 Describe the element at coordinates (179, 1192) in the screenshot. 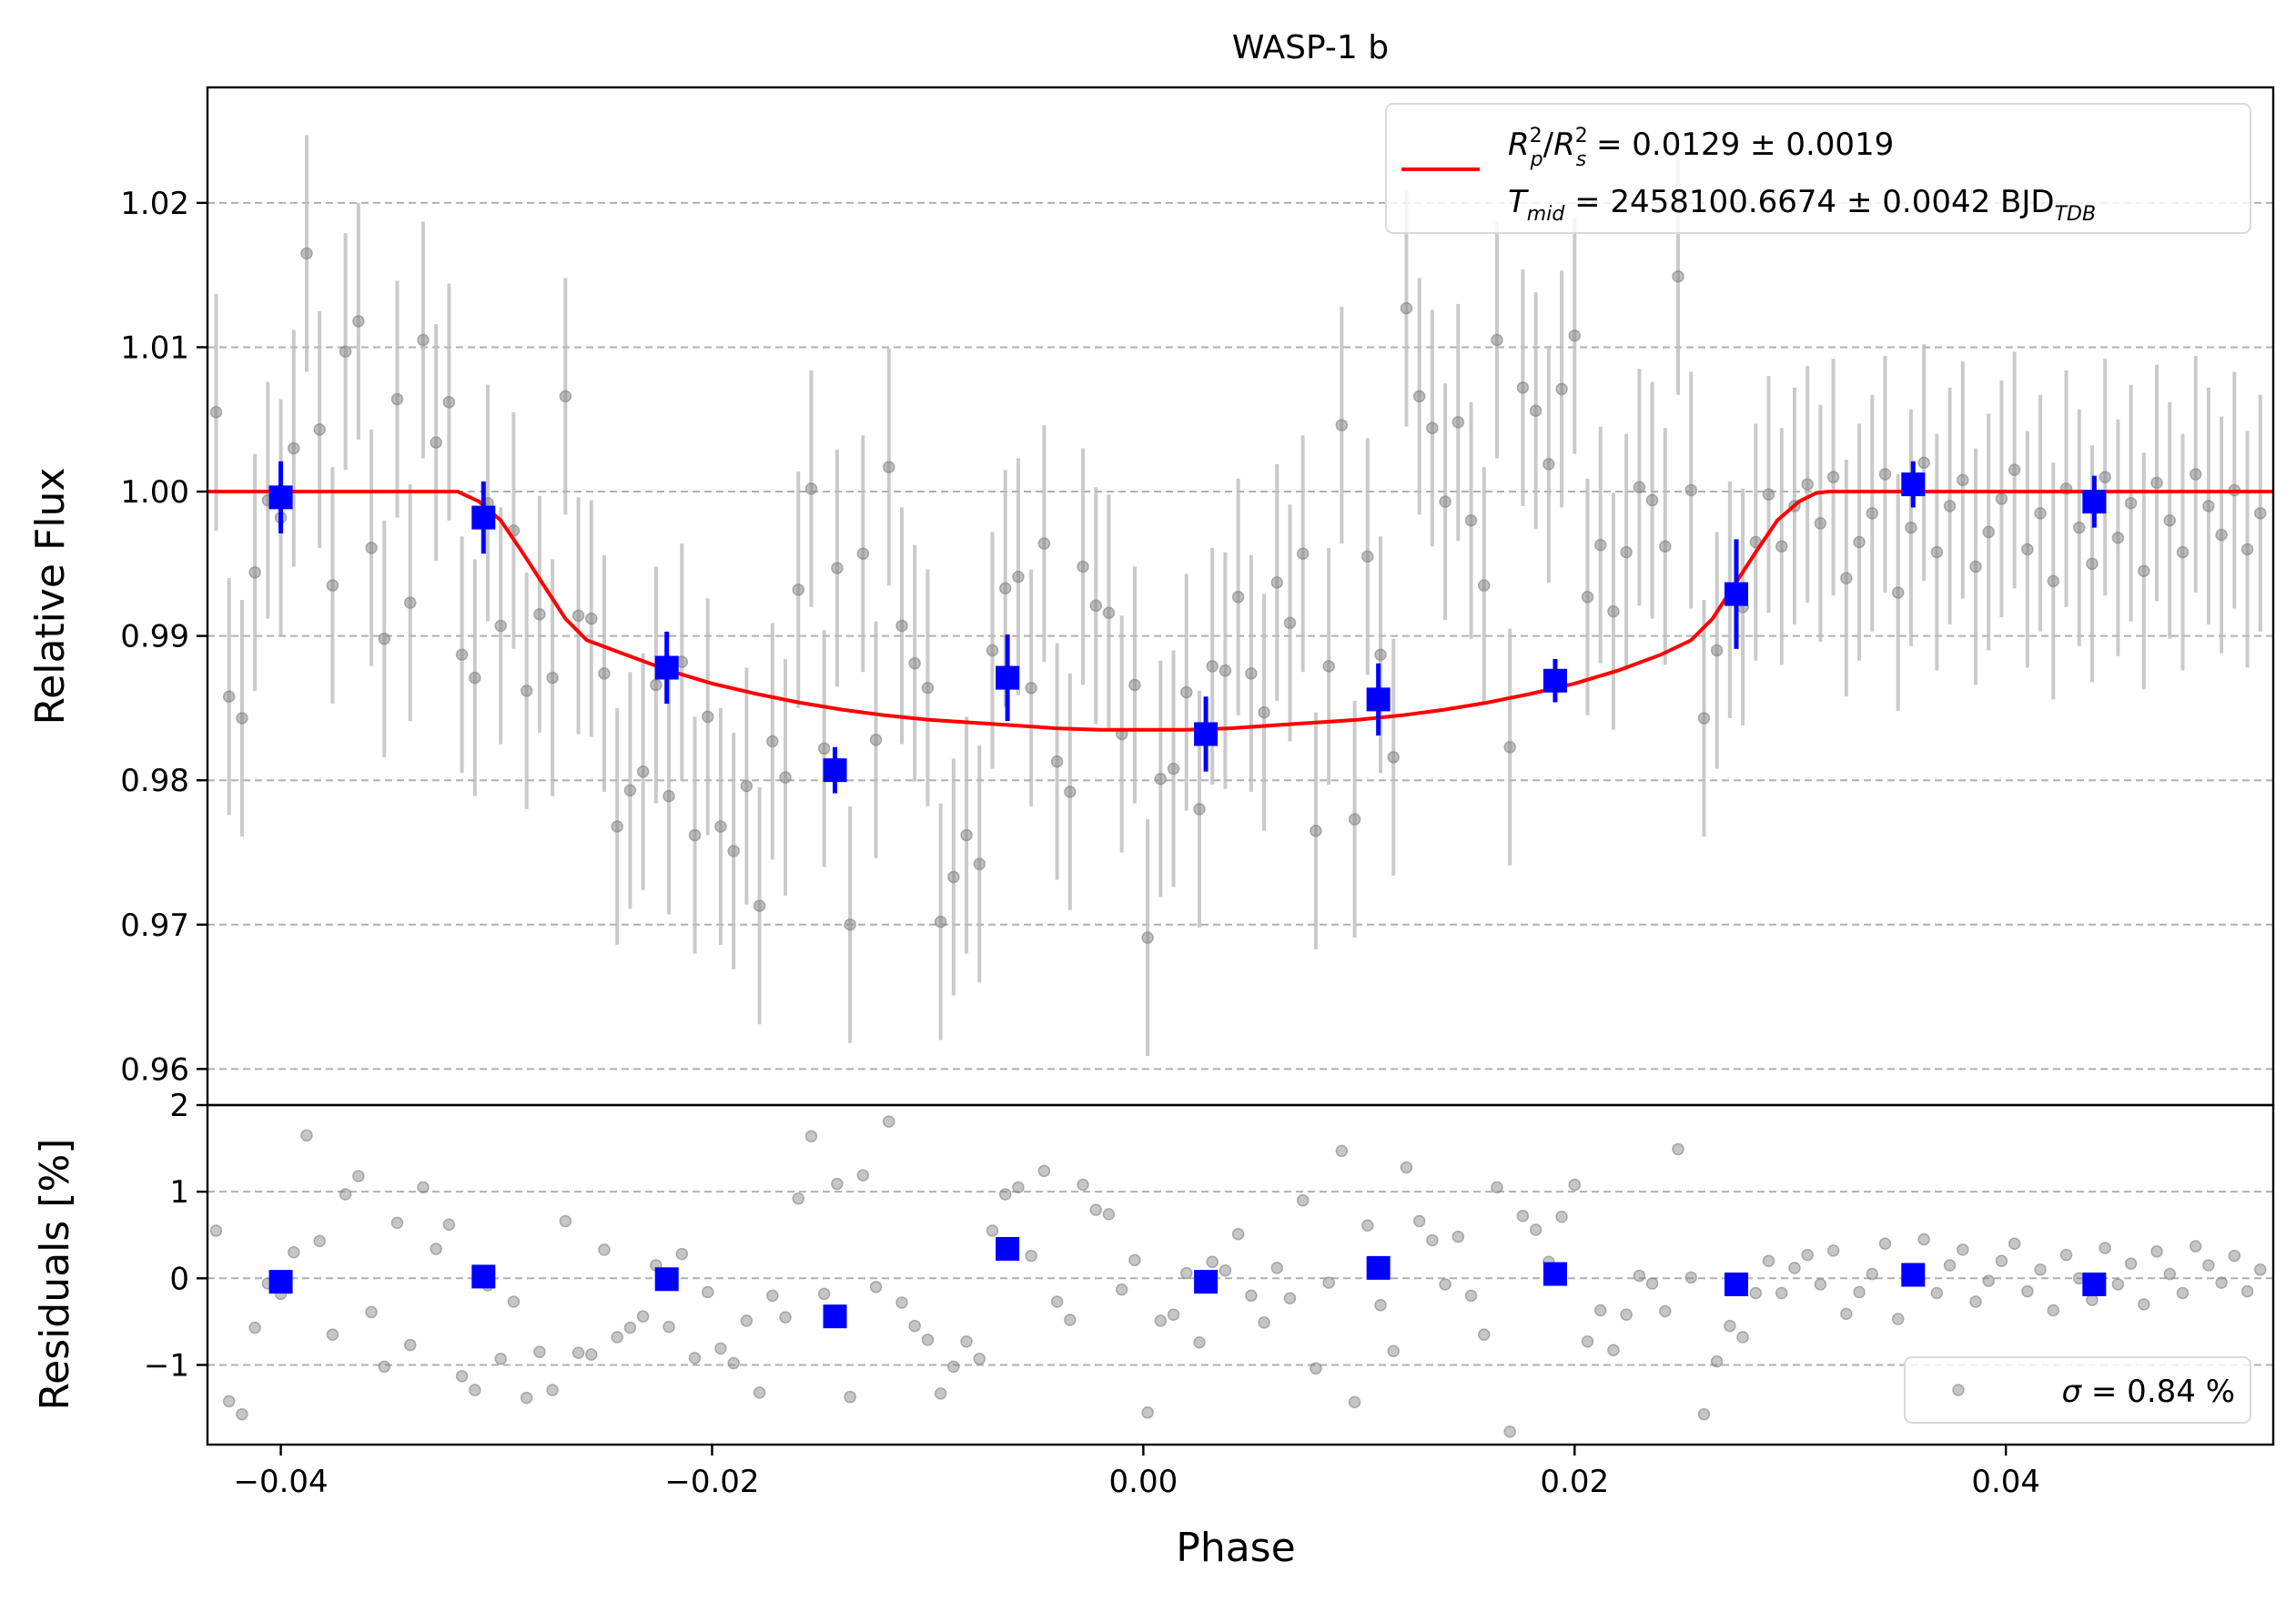

I see `residuals-ytick-label: 1` at that location.